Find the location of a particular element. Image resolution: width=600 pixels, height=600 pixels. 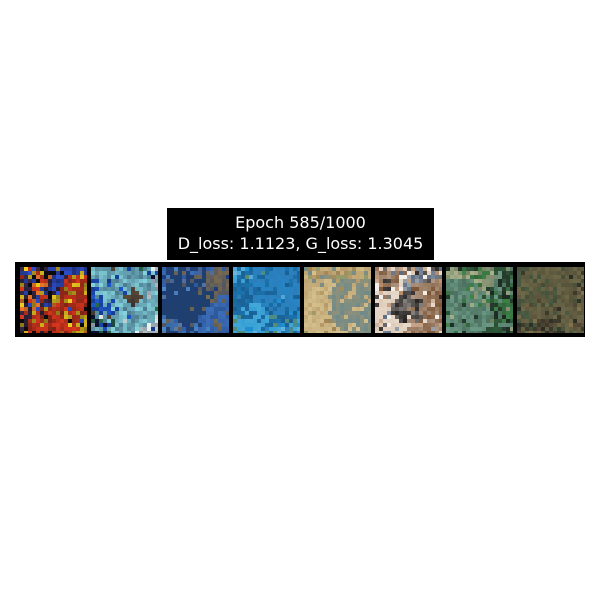

epoch-label: Epoch 585/1000 is located at coordinates (300, 222).